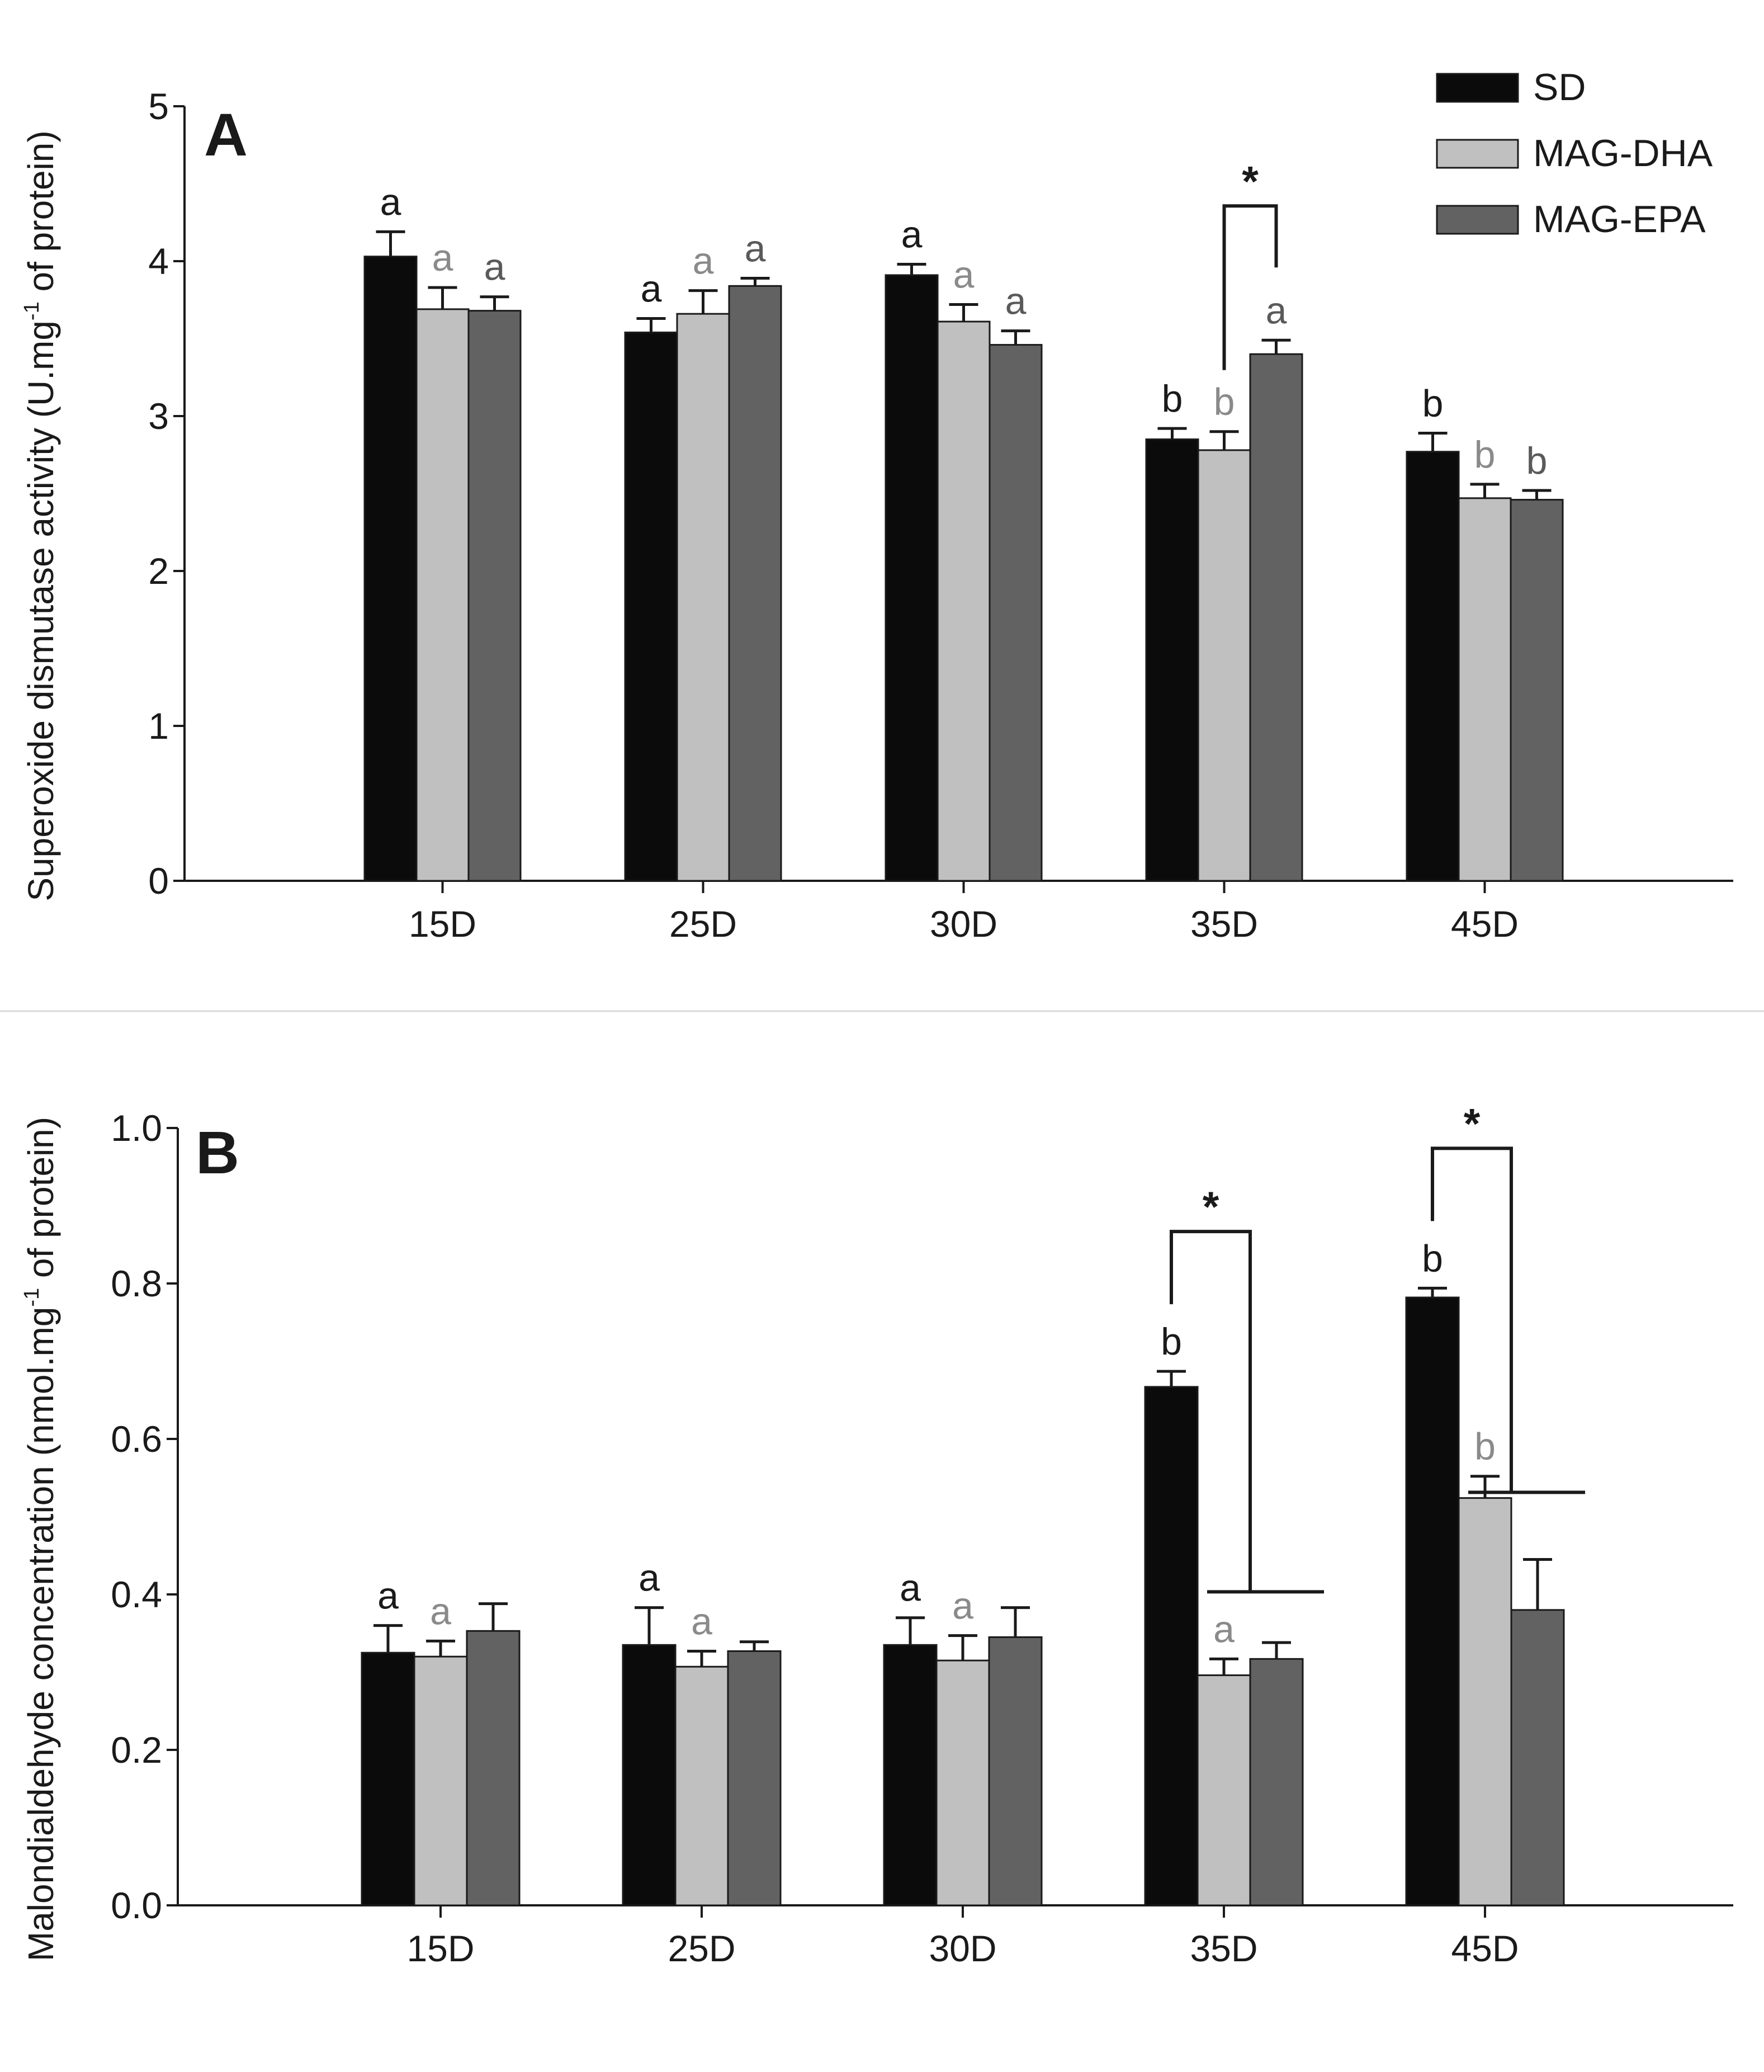 This screenshot has height=2072, width=1764. I want to click on panel-letter: B, so click(217, 1152).